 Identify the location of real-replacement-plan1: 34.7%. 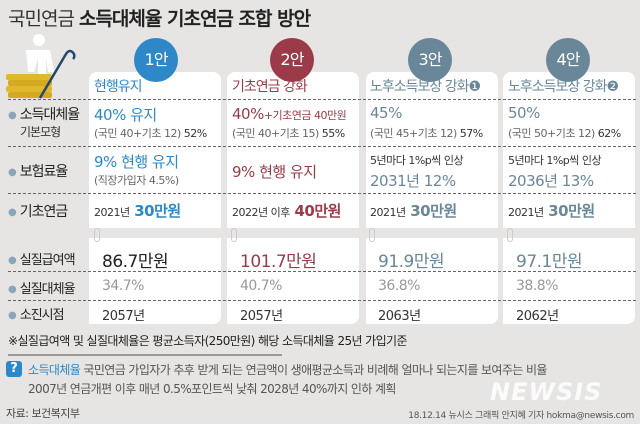
(123, 286).